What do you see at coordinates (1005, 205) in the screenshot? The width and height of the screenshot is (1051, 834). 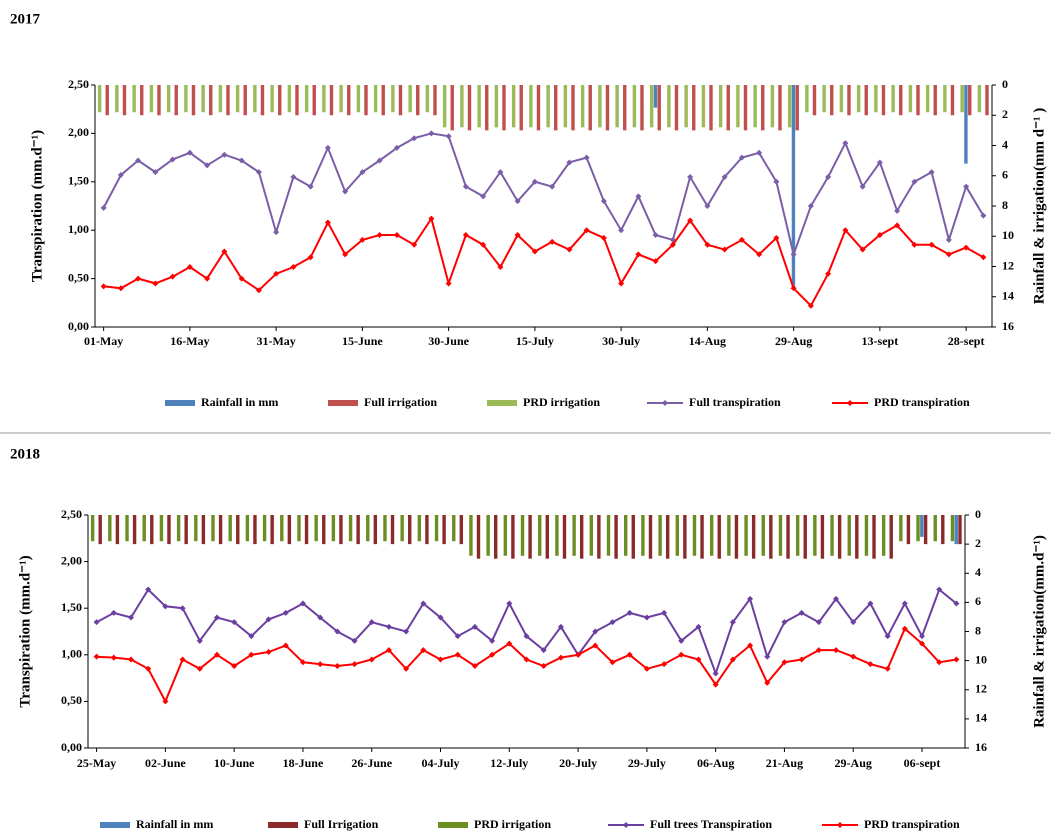 I see `y2-tick-label: 8` at bounding box center [1005, 205].